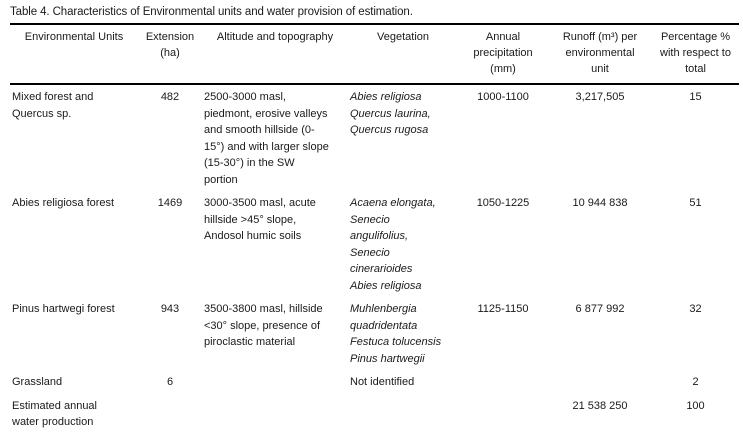 The width and height of the screenshot is (743, 434). Describe the element at coordinates (503, 97) in the screenshot. I see `cell-precipitation: 1000-1100` at that location.